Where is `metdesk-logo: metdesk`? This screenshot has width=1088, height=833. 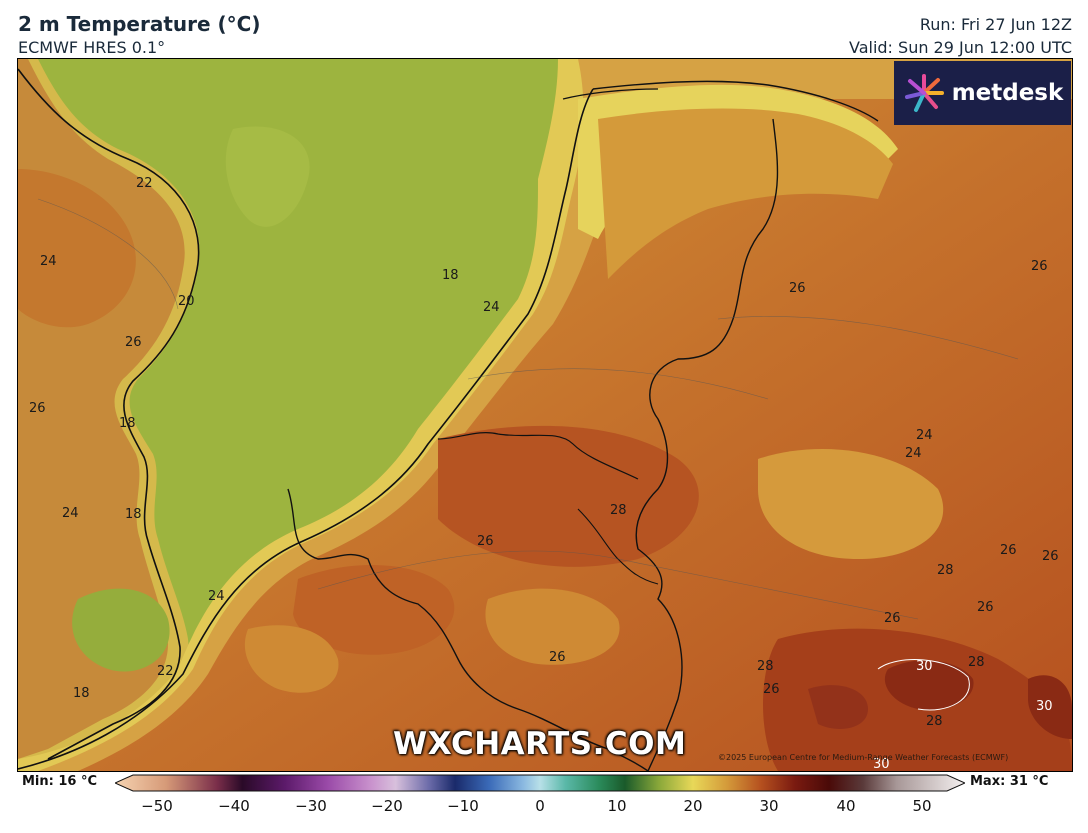 metdesk-logo: metdesk is located at coordinates (982, 93).